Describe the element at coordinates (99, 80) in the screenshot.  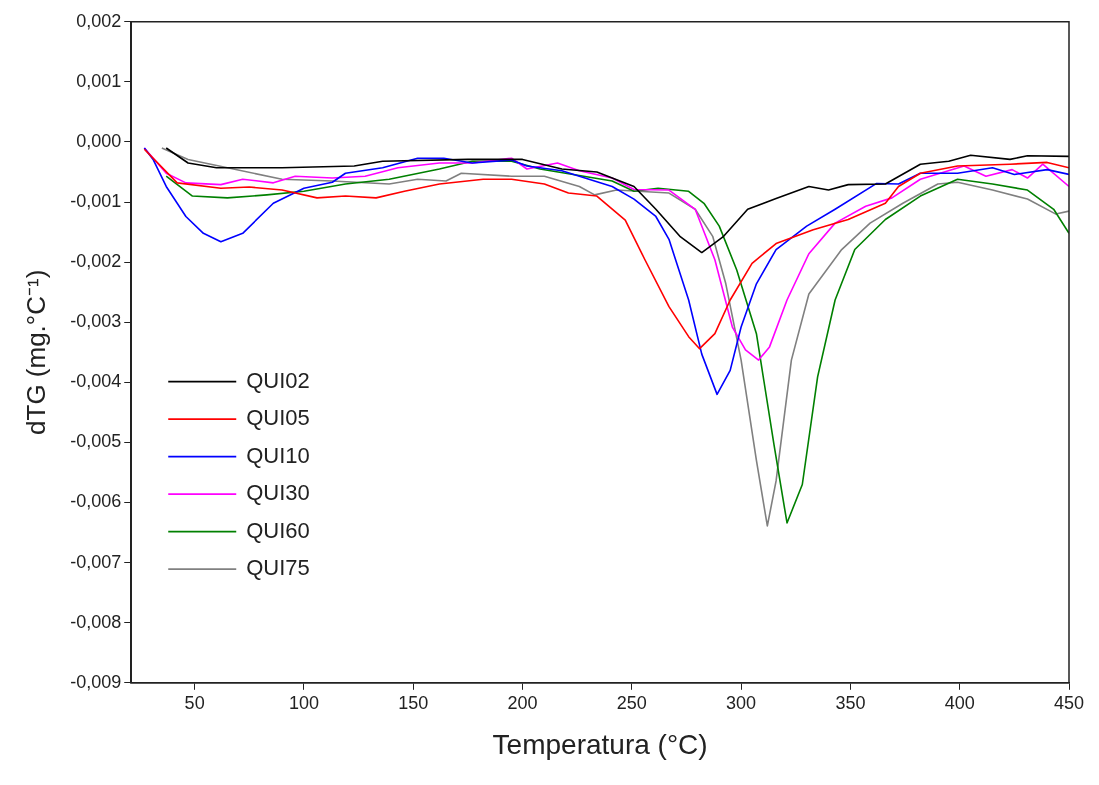
I see `y-tick-label: 0,001` at that location.